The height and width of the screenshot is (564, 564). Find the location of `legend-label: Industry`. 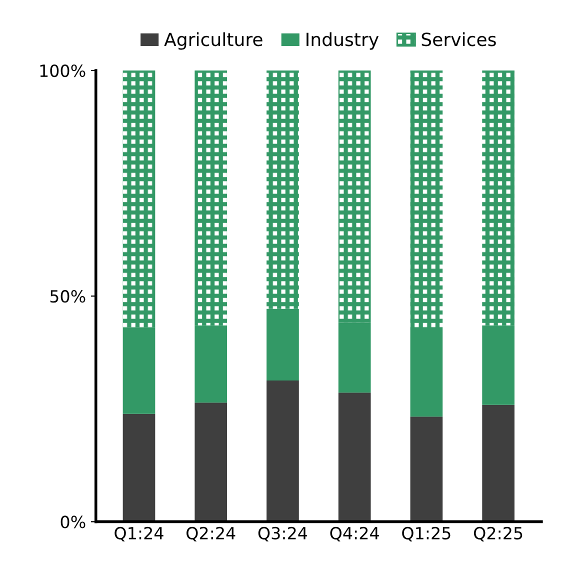

legend-label: Industry is located at coordinates (342, 41).